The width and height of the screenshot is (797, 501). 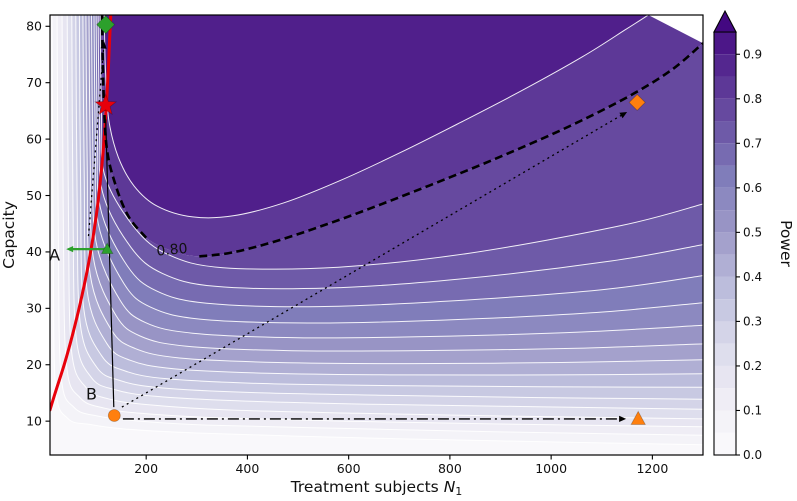 I want to click on x-tick-label: 200, so click(x=146, y=468).